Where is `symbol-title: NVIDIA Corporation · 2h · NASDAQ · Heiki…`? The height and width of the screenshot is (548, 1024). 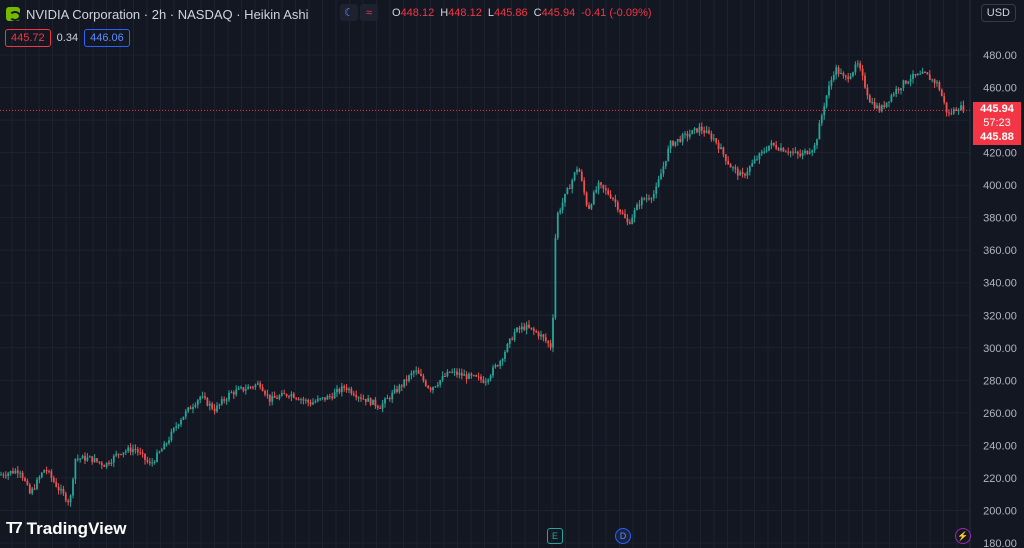
symbol-title: NVIDIA Corporation · 2h · NASDAQ · Heiki… is located at coordinates (167, 14).